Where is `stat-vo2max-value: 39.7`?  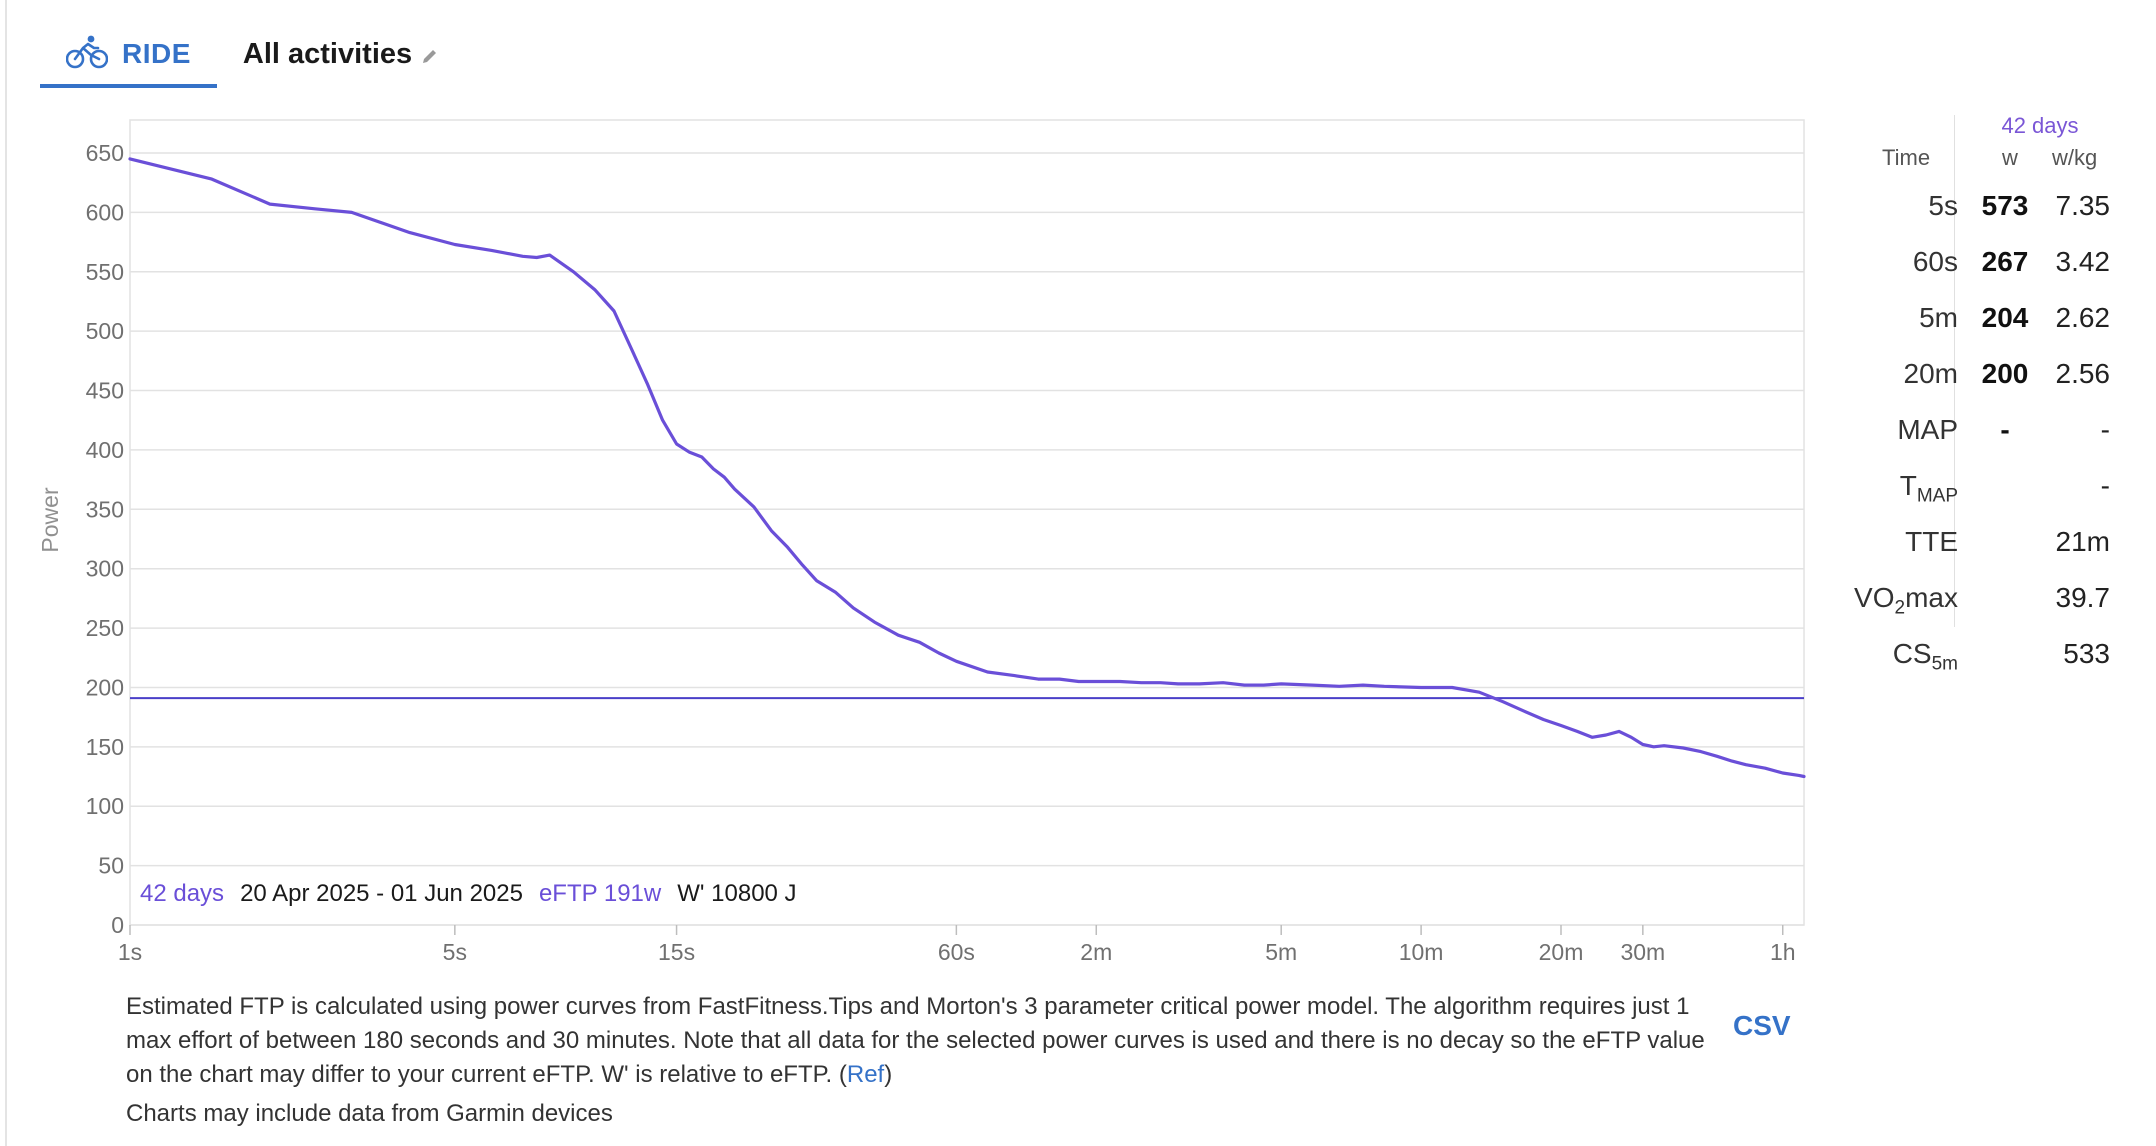
stat-vo2max-value: 39.7 is located at coordinates (2083, 597).